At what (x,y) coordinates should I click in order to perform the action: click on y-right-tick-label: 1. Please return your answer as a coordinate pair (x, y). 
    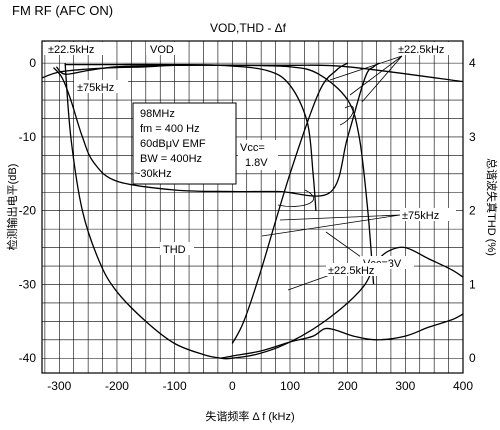
    Looking at the image, I should click on (472, 284).